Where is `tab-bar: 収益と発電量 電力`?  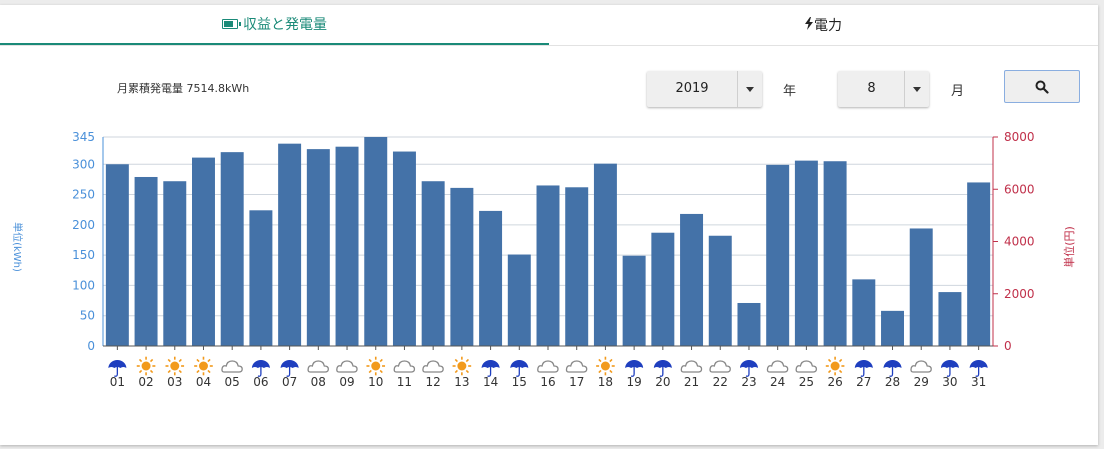 tab-bar: 収益と発電量 電力 is located at coordinates (549, 25).